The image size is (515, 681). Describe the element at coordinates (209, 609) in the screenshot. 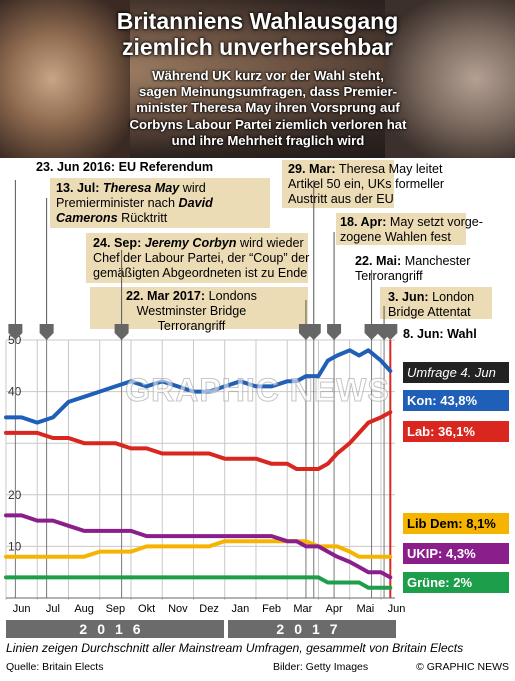

I see `month-label: Dez` at that location.